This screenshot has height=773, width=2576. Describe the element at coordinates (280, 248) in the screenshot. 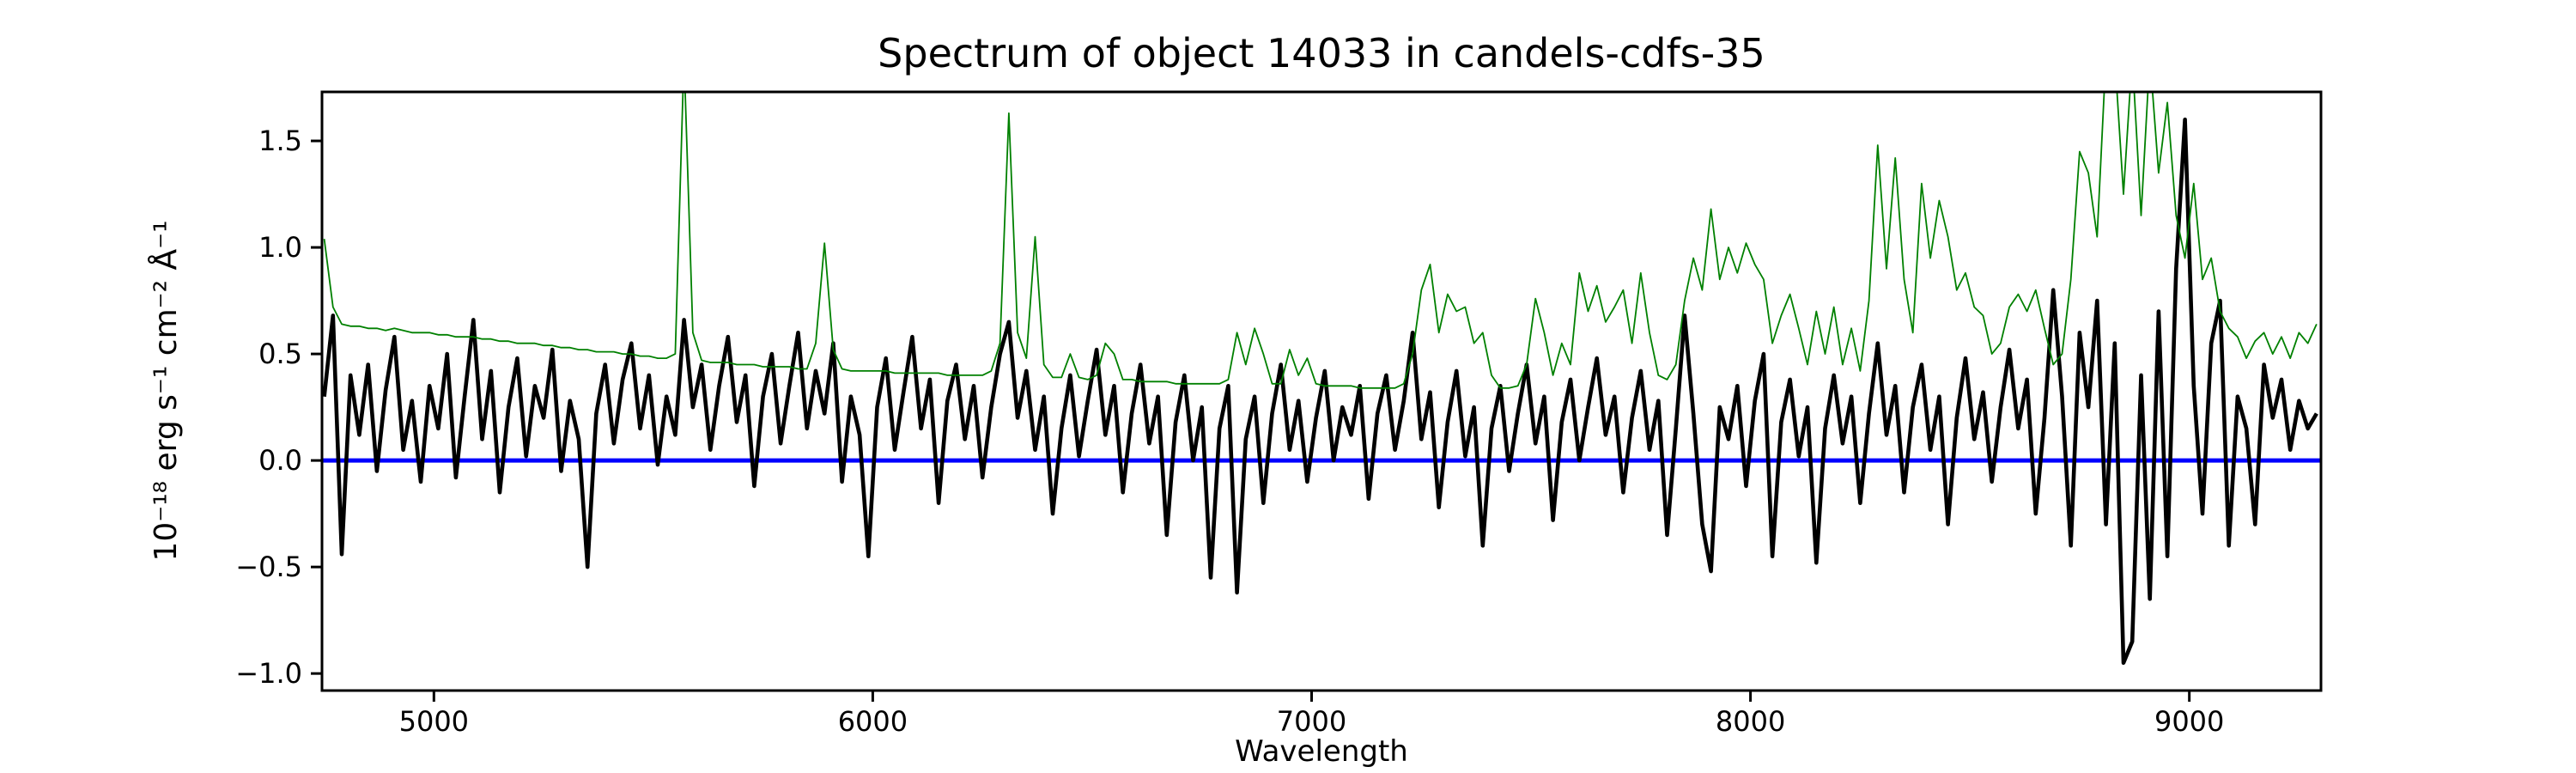

I see `y-tick-label: 1.0` at that location.